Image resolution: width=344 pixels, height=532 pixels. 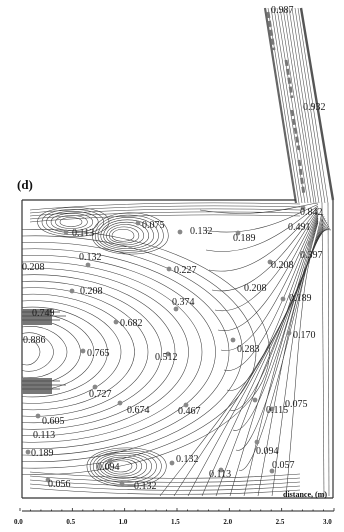 I want to click on contour-label: 0.932, so click(x=314, y=107).